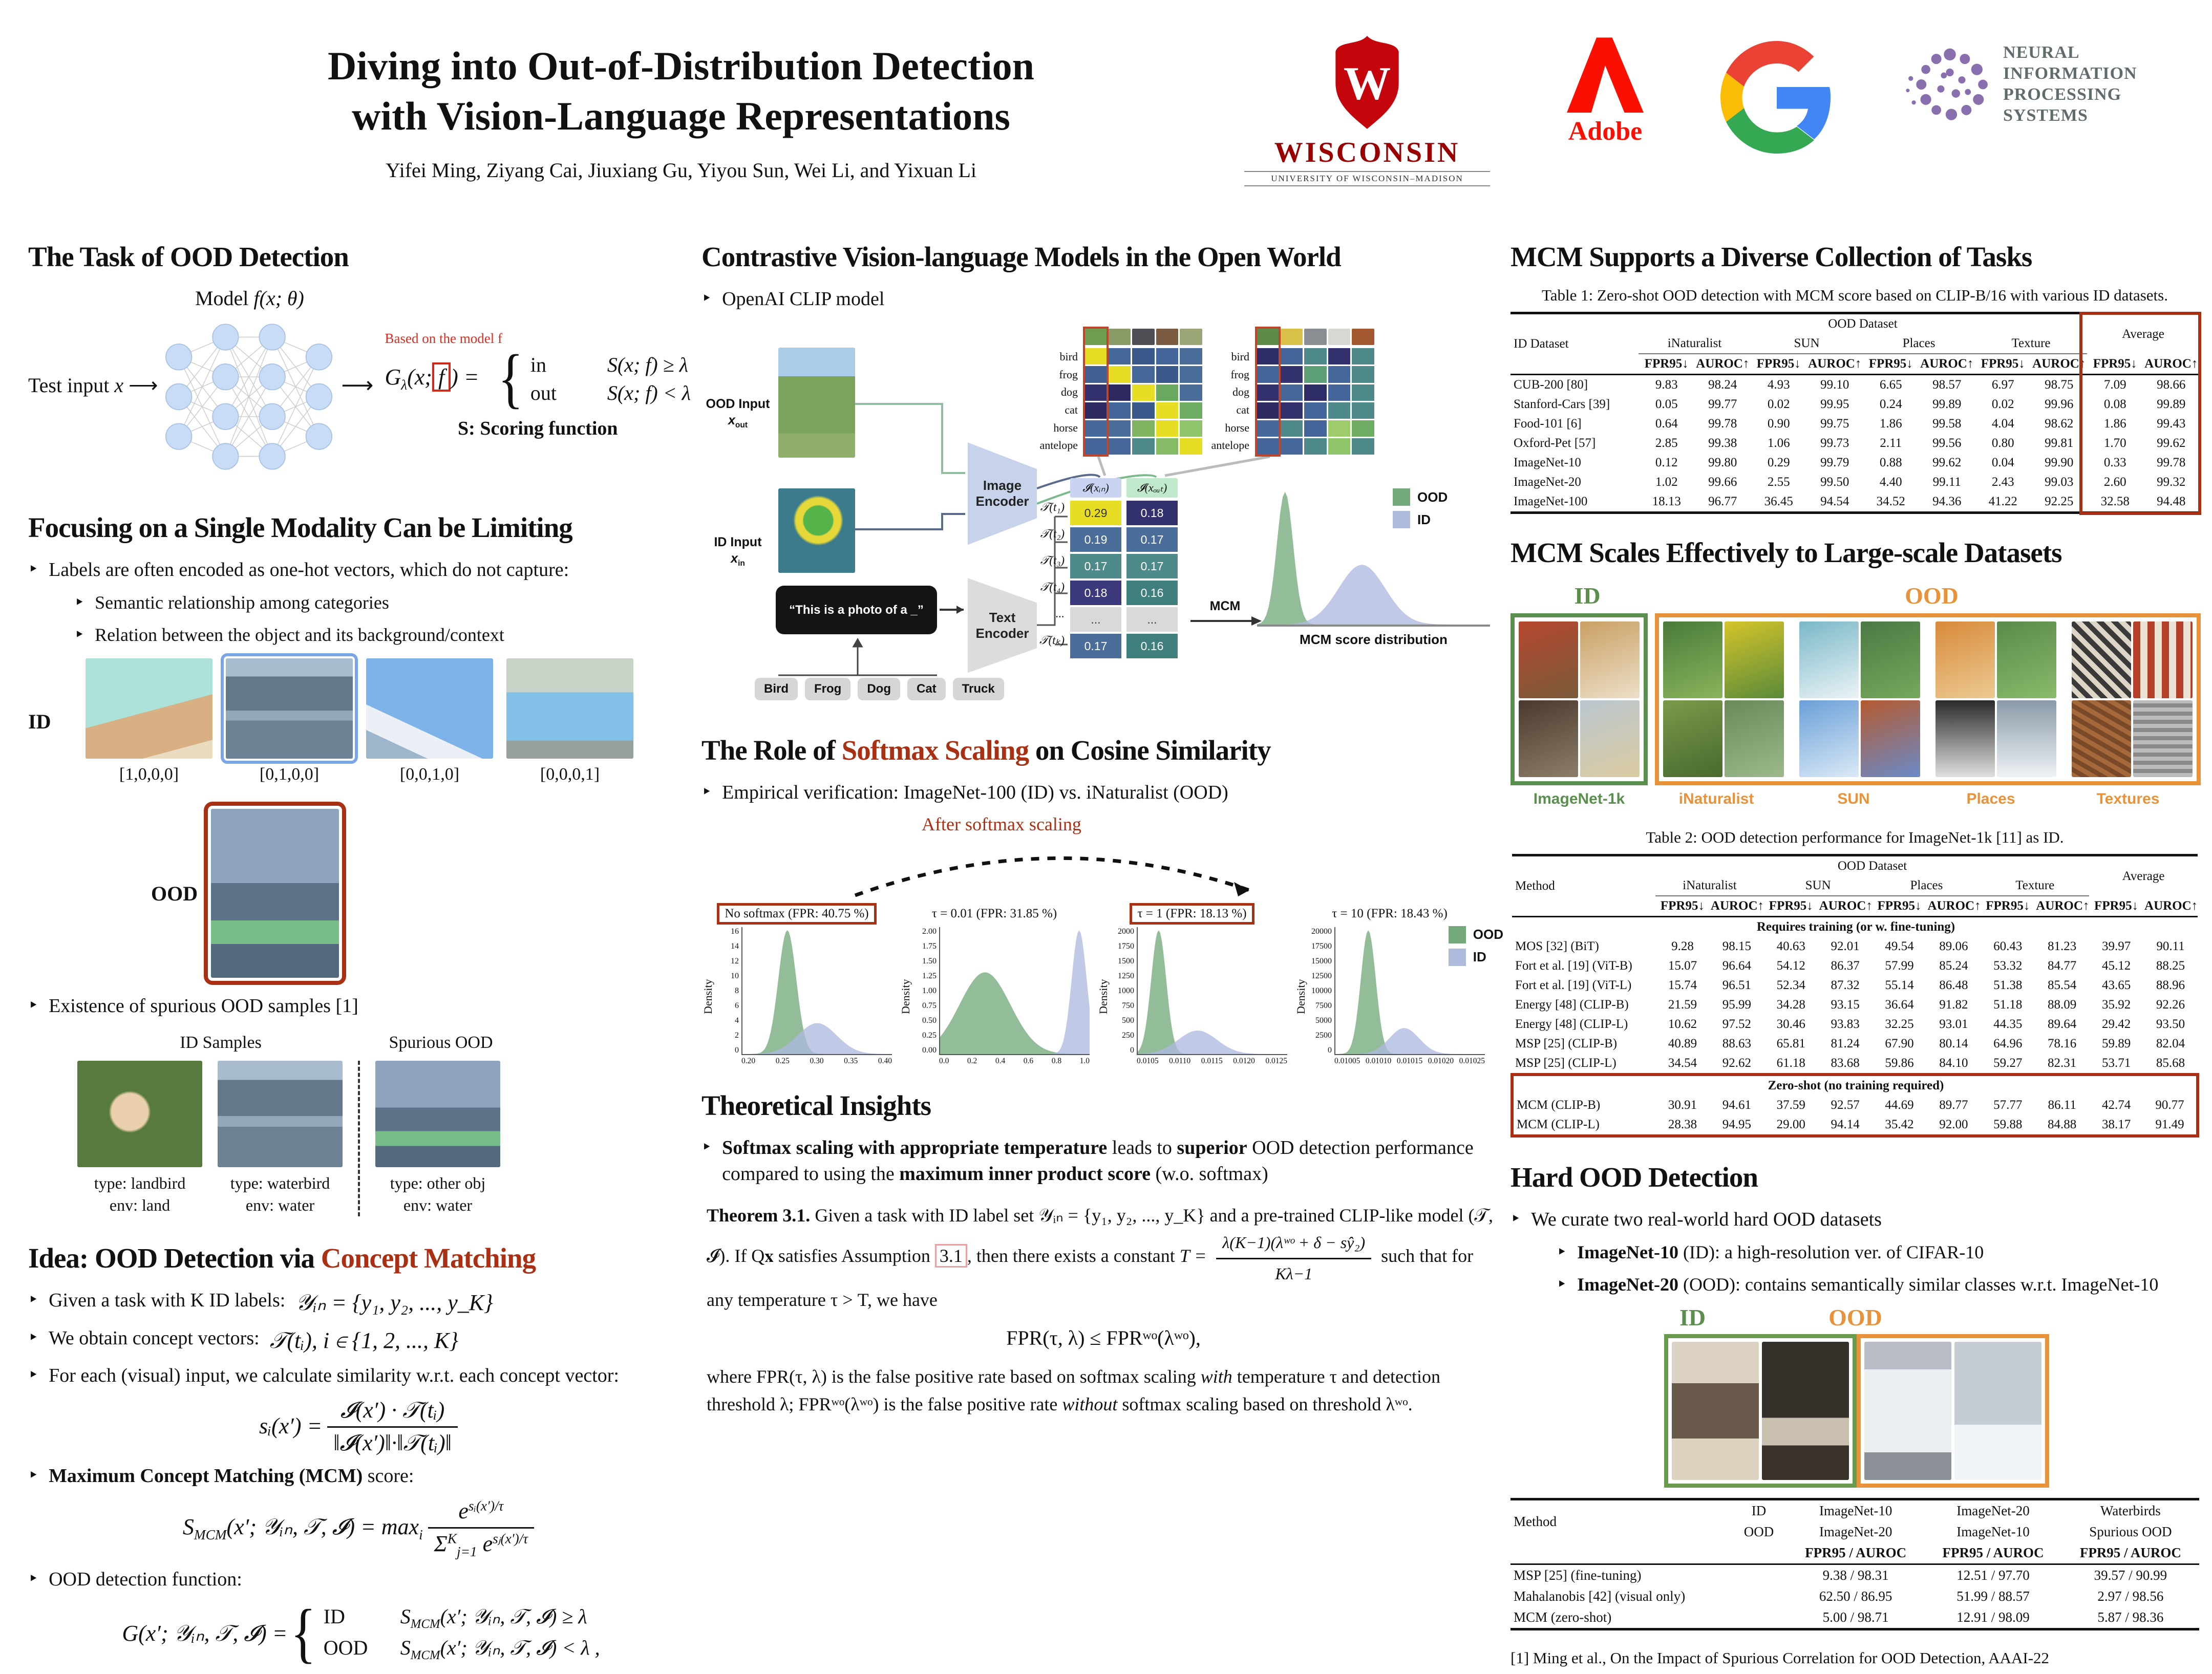  Describe the element at coordinates (1124, 991) in the screenshot. I see `y-ticks: 2000 1750 1500 1250 1000 750 500 250 0` at that location.